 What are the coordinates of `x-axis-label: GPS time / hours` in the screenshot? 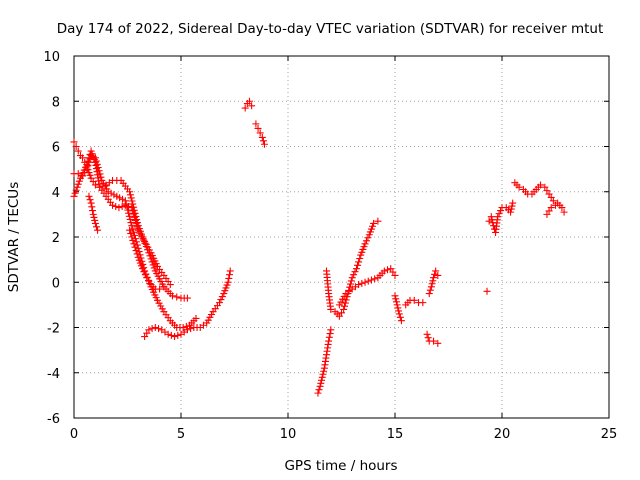 It's located at (340, 466).